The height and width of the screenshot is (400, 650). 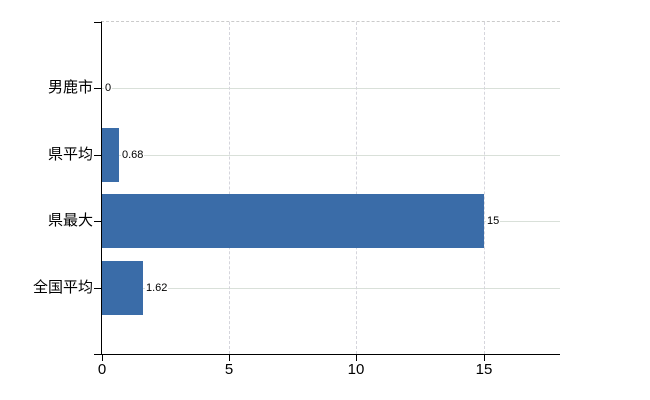 What do you see at coordinates (133, 155) in the screenshot?
I see `bar-value-label: 0.68` at bounding box center [133, 155].